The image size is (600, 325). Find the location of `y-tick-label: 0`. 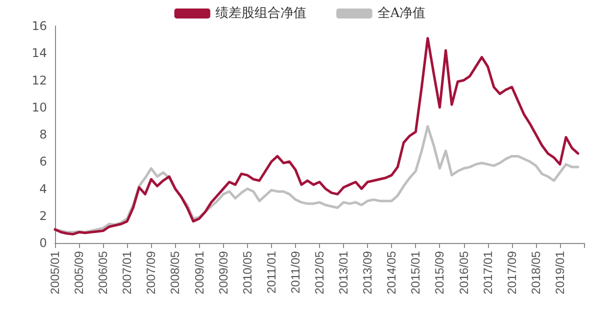

y-tick-label: 0 is located at coordinates (43, 243).